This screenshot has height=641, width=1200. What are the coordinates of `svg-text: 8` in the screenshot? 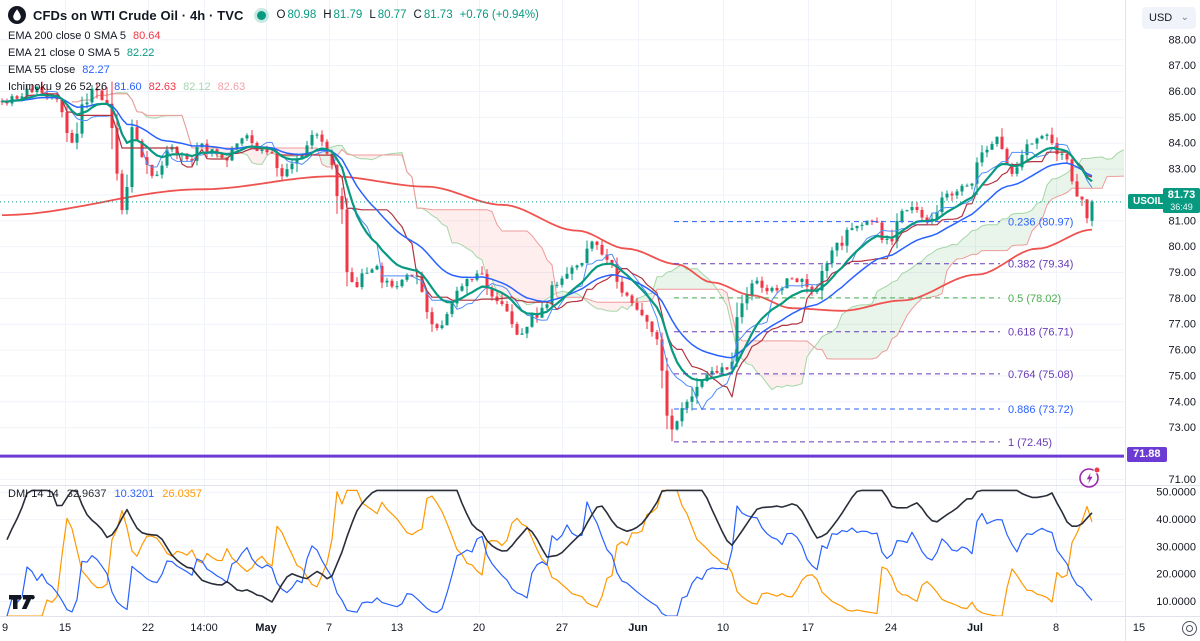 It's located at (1056, 628).